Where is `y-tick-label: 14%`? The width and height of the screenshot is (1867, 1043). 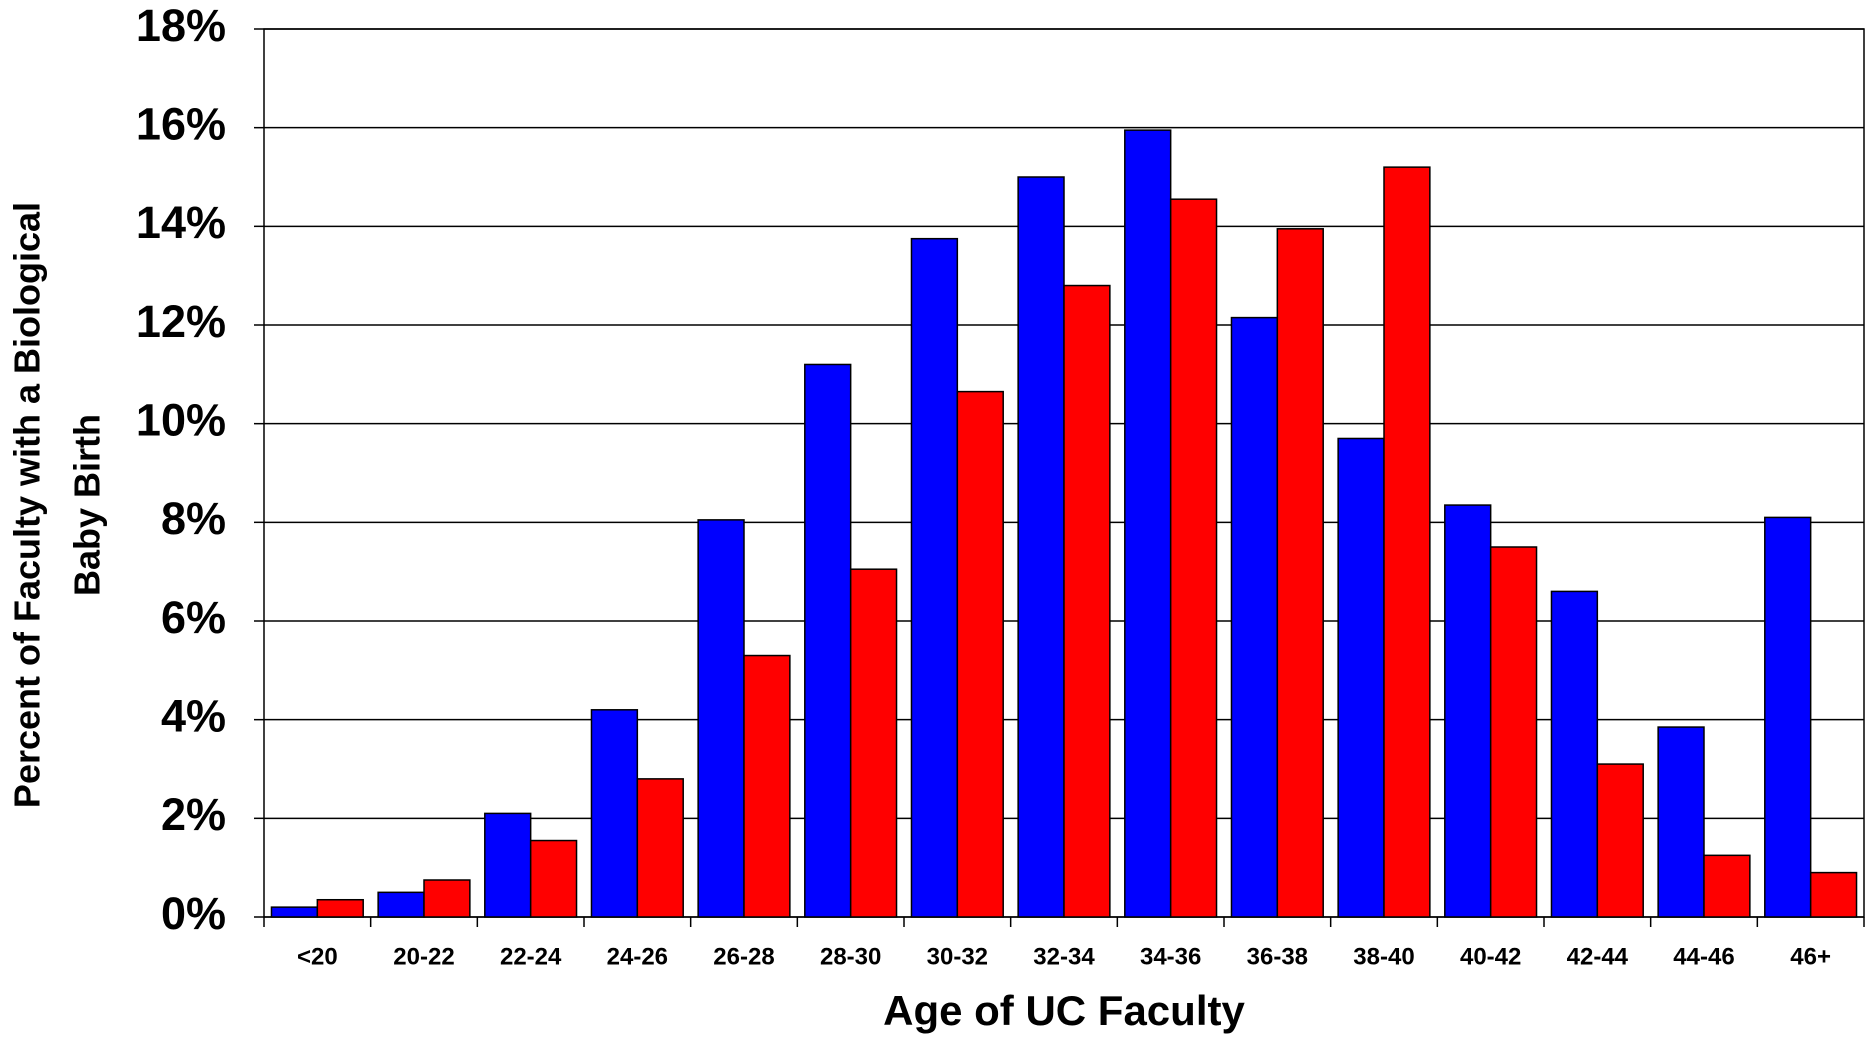
y-tick-label: 14% is located at coordinates (181, 222).